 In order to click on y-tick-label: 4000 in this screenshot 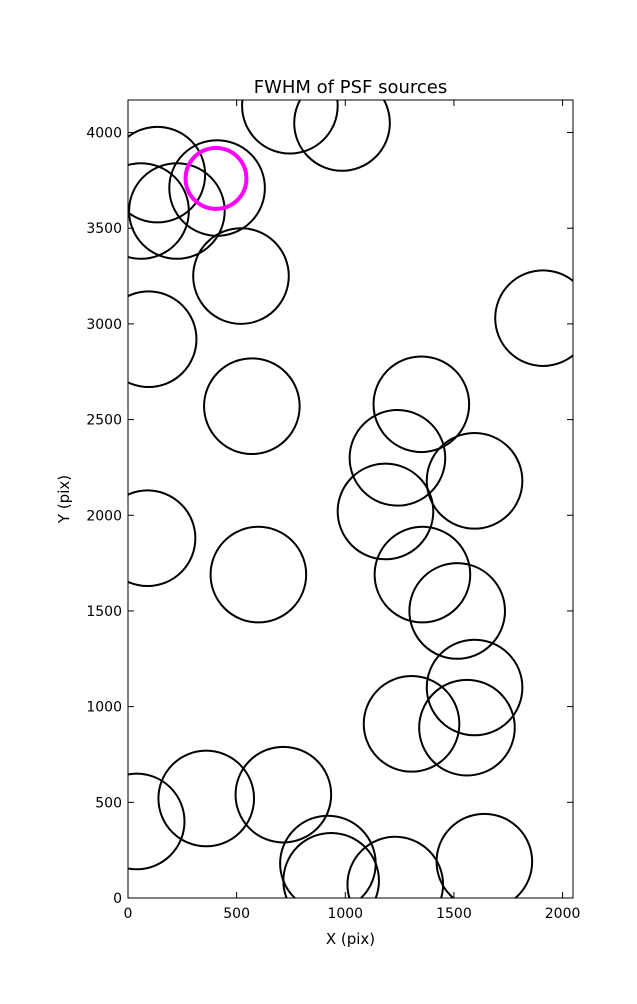, I will do `click(104, 134)`.